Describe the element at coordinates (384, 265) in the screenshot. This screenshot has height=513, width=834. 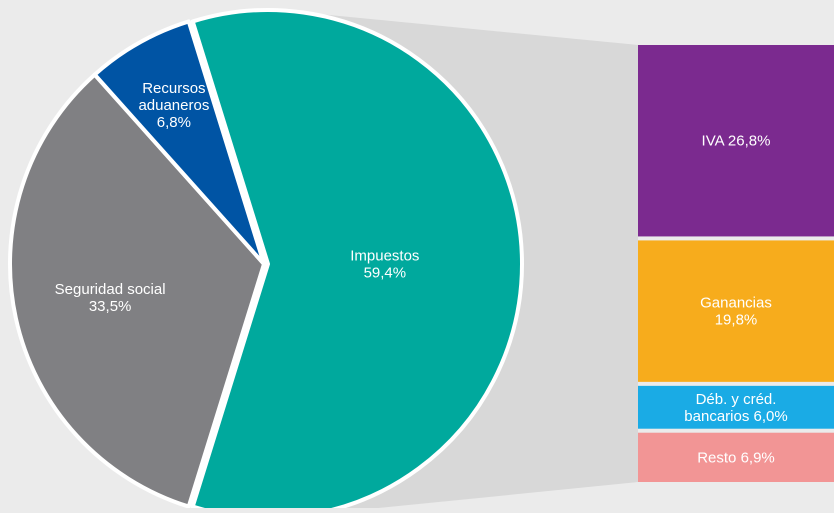
I see `pie-label-impuestos: Impuestos 59,4%` at that location.